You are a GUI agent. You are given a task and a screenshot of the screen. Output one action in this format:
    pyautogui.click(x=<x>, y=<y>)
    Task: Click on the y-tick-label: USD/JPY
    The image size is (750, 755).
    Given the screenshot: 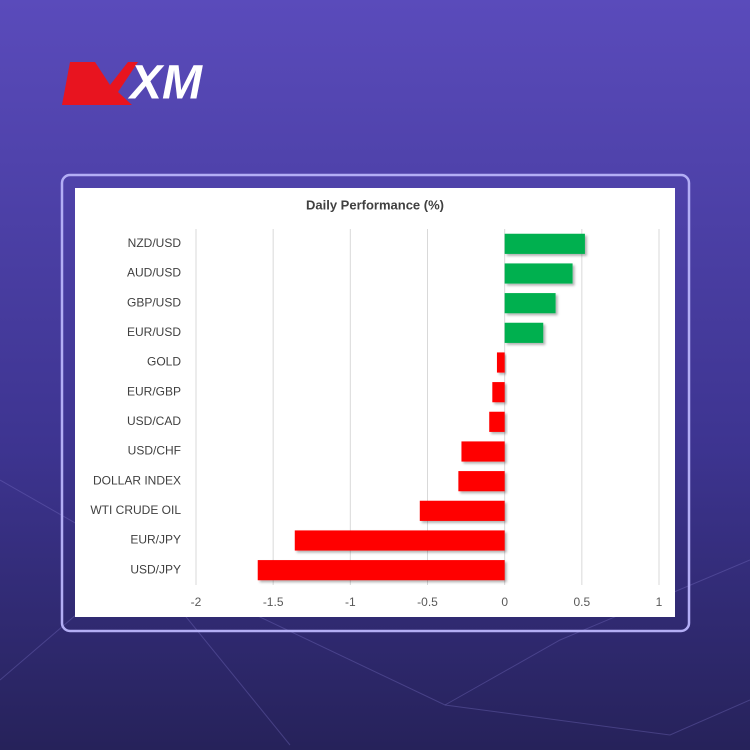 What is the action you would take?
    pyautogui.click(x=155, y=569)
    